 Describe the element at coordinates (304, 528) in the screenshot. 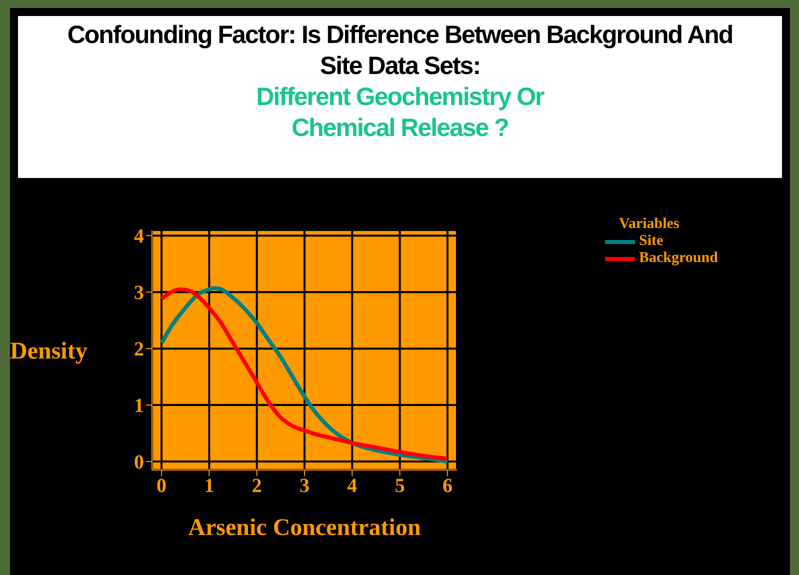

I see `x-axis-title: Arsenic Concentration` at that location.